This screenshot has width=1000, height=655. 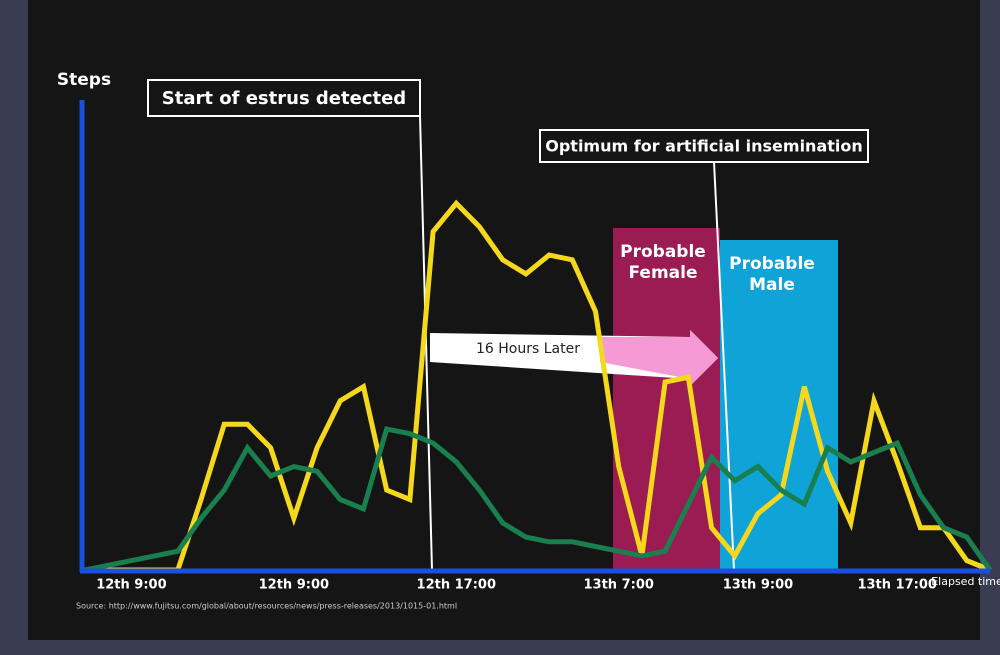 I want to click on optimum-box, so click(x=704, y=146).